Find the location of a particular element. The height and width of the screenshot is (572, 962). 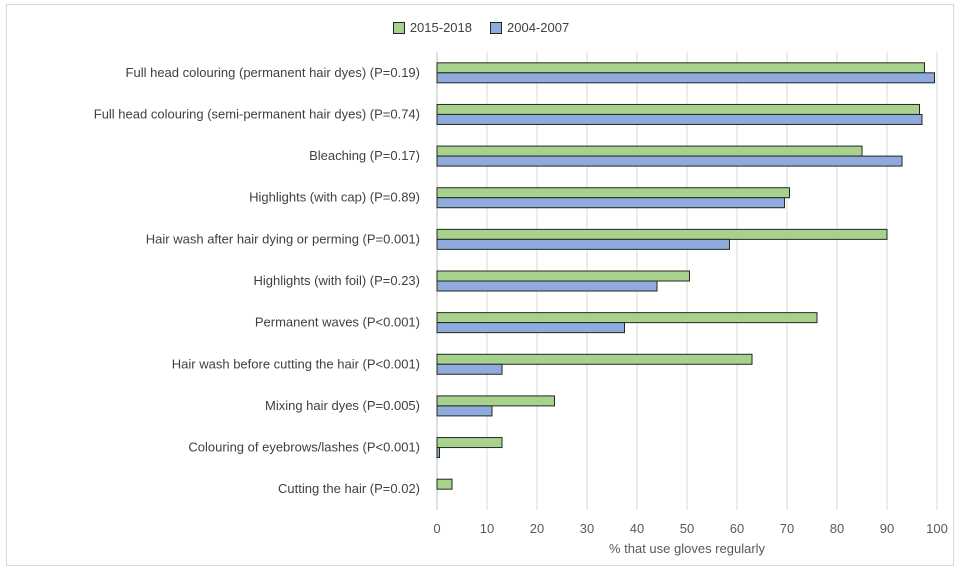

x-tick-label-60: 60 is located at coordinates (737, 528).